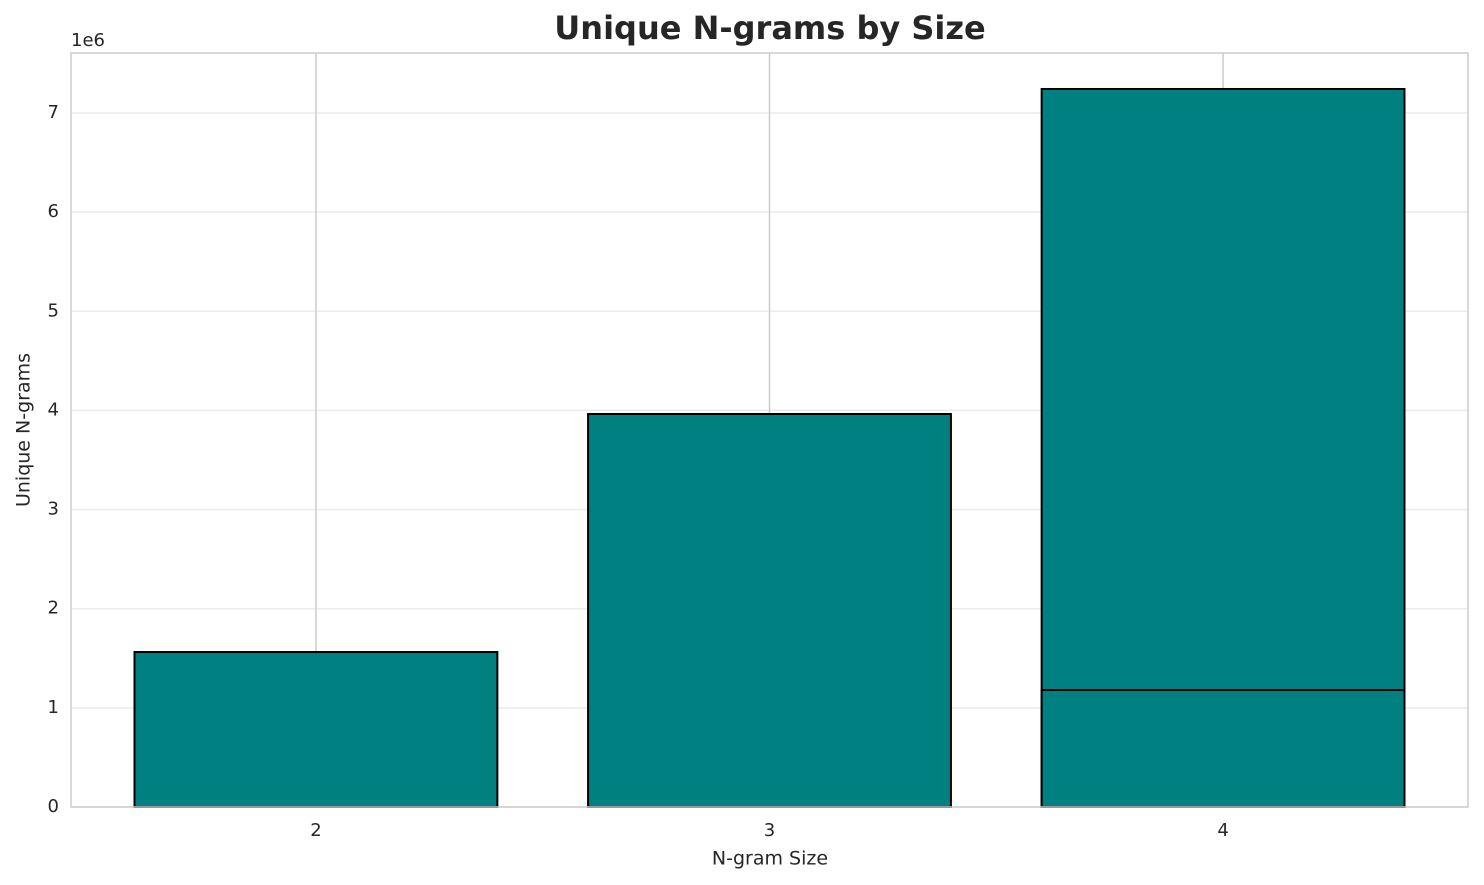 The image size is (1484, 885). I want to click on x-tick-label: 2, so click(315, 830).